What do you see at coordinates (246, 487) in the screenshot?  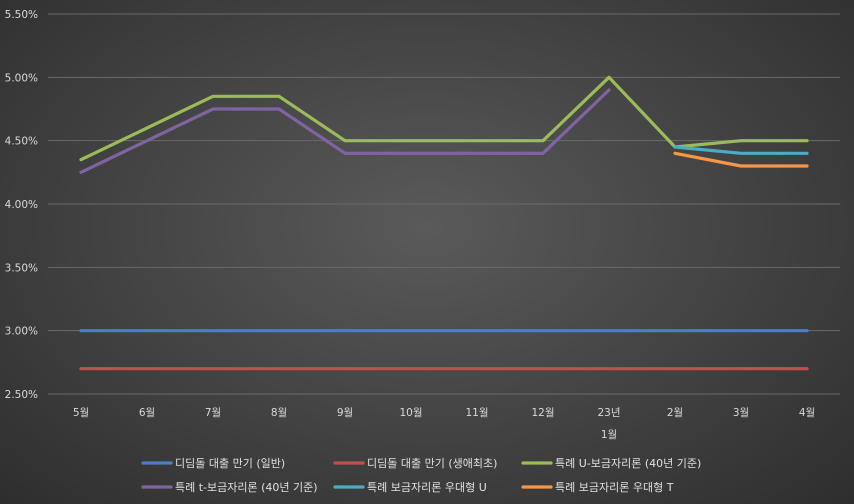 I see `legend-label: 특례 t-보금자리론 (40년 기준)` at bounding box center [246, 487].